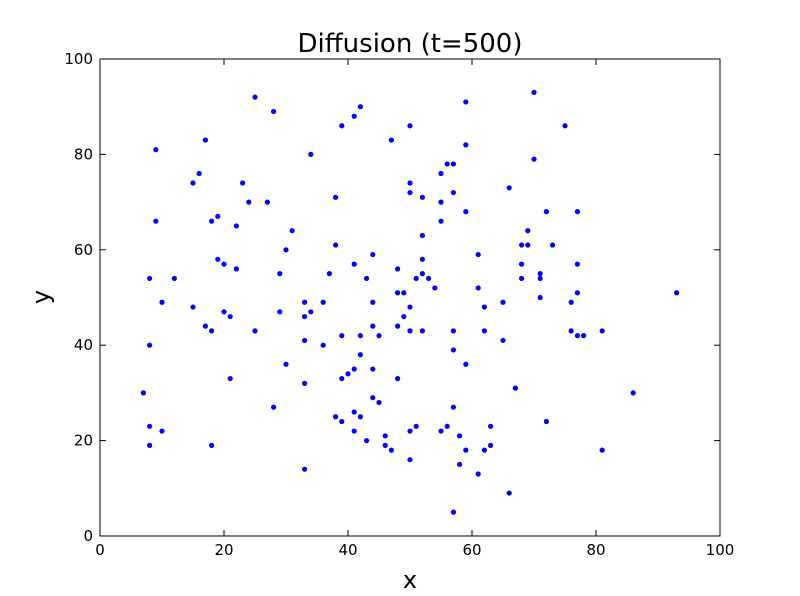 The width and height of the screenshot is (800, 596). I want to click on y-tick-label: 0, so click(88, 536).